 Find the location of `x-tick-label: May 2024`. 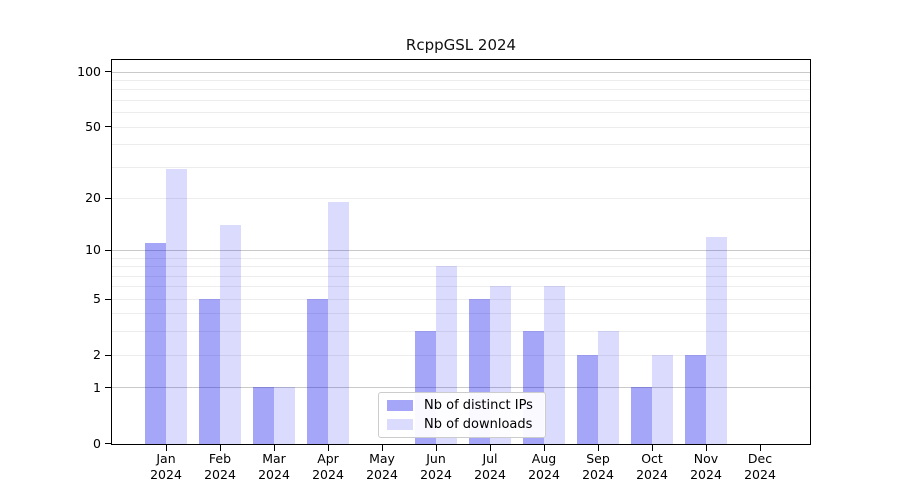

x-tick-label: May 2024 is located at coordinates (382, 466).